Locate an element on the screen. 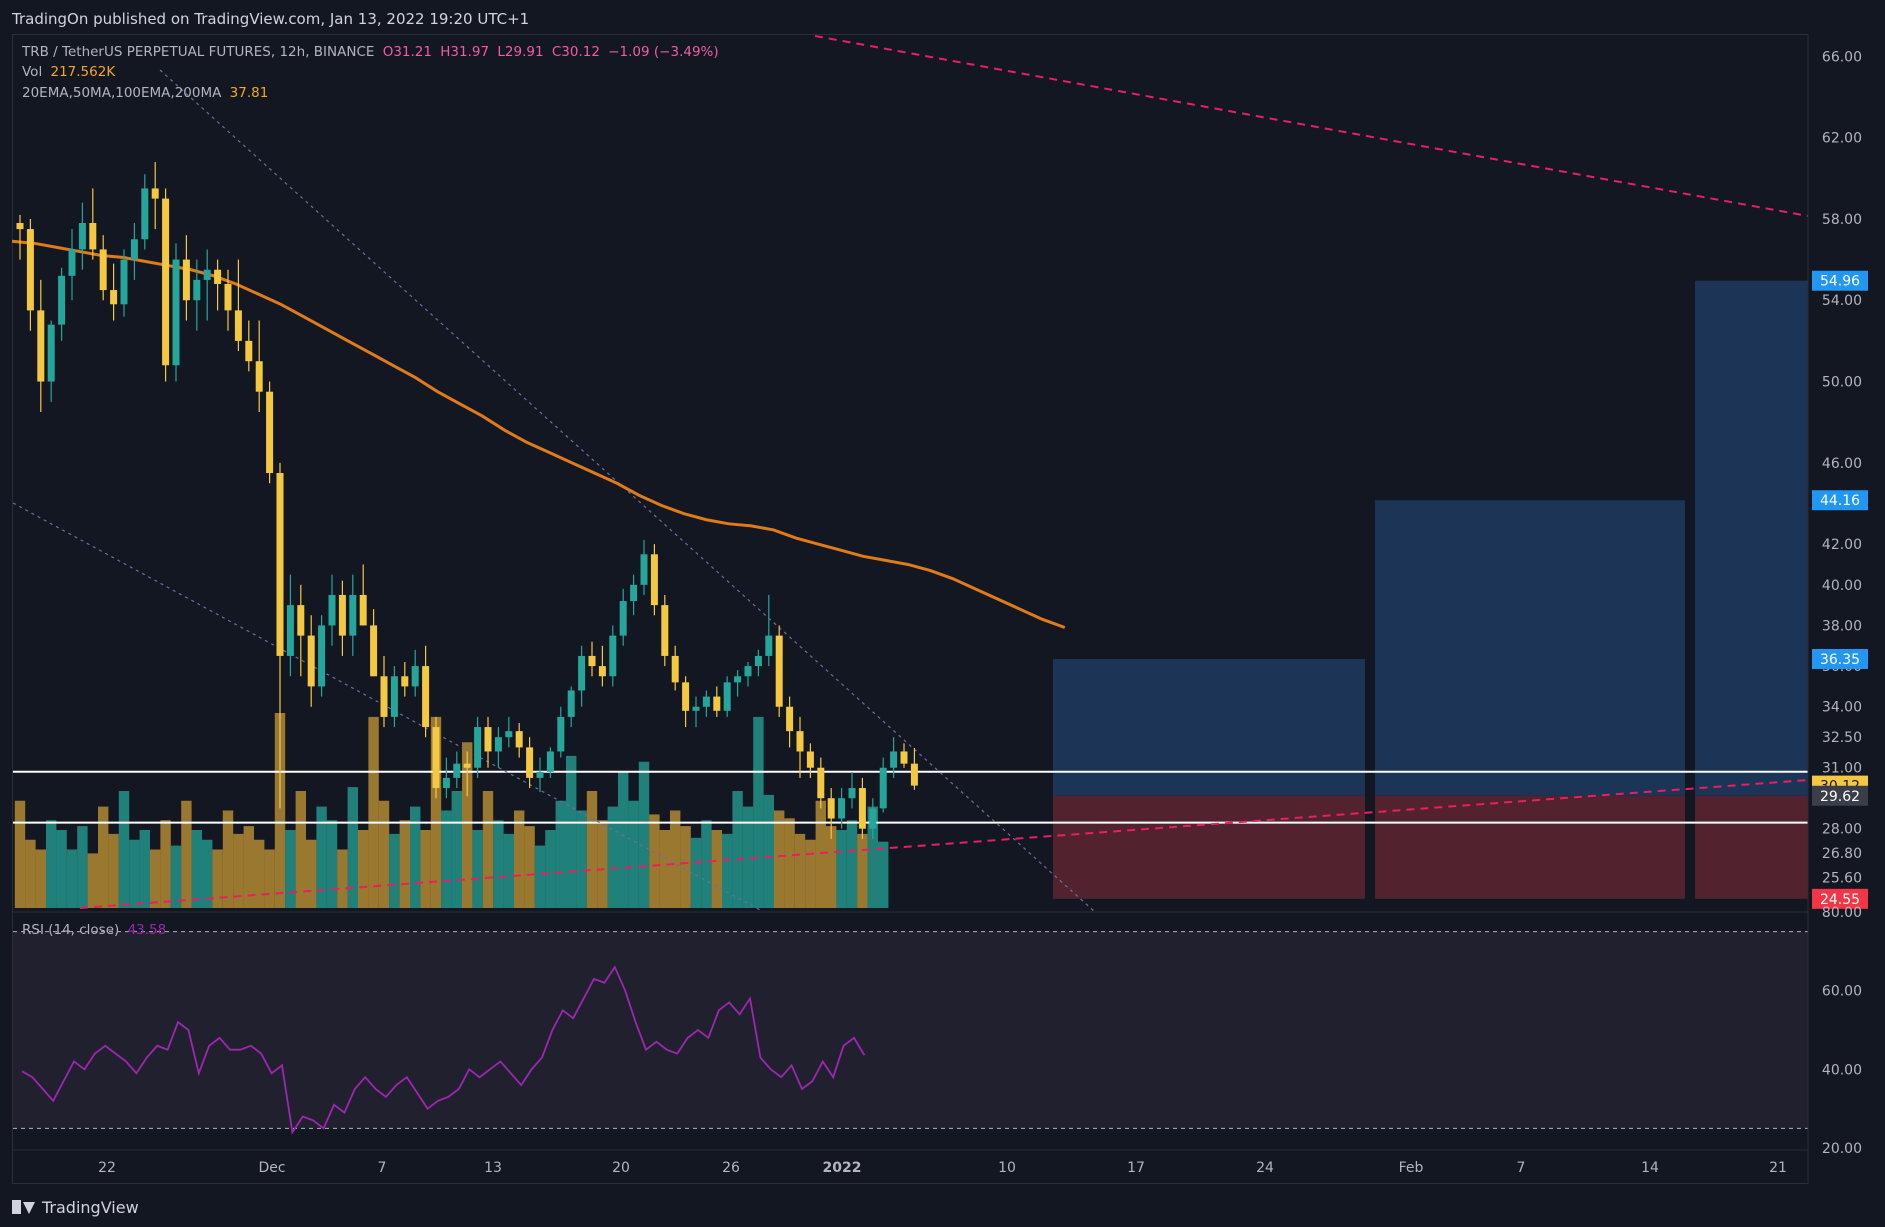 Image resolution: width=1885 pixels, height=1227 pixels. lower-trendline is located at coordinates (386, 706).